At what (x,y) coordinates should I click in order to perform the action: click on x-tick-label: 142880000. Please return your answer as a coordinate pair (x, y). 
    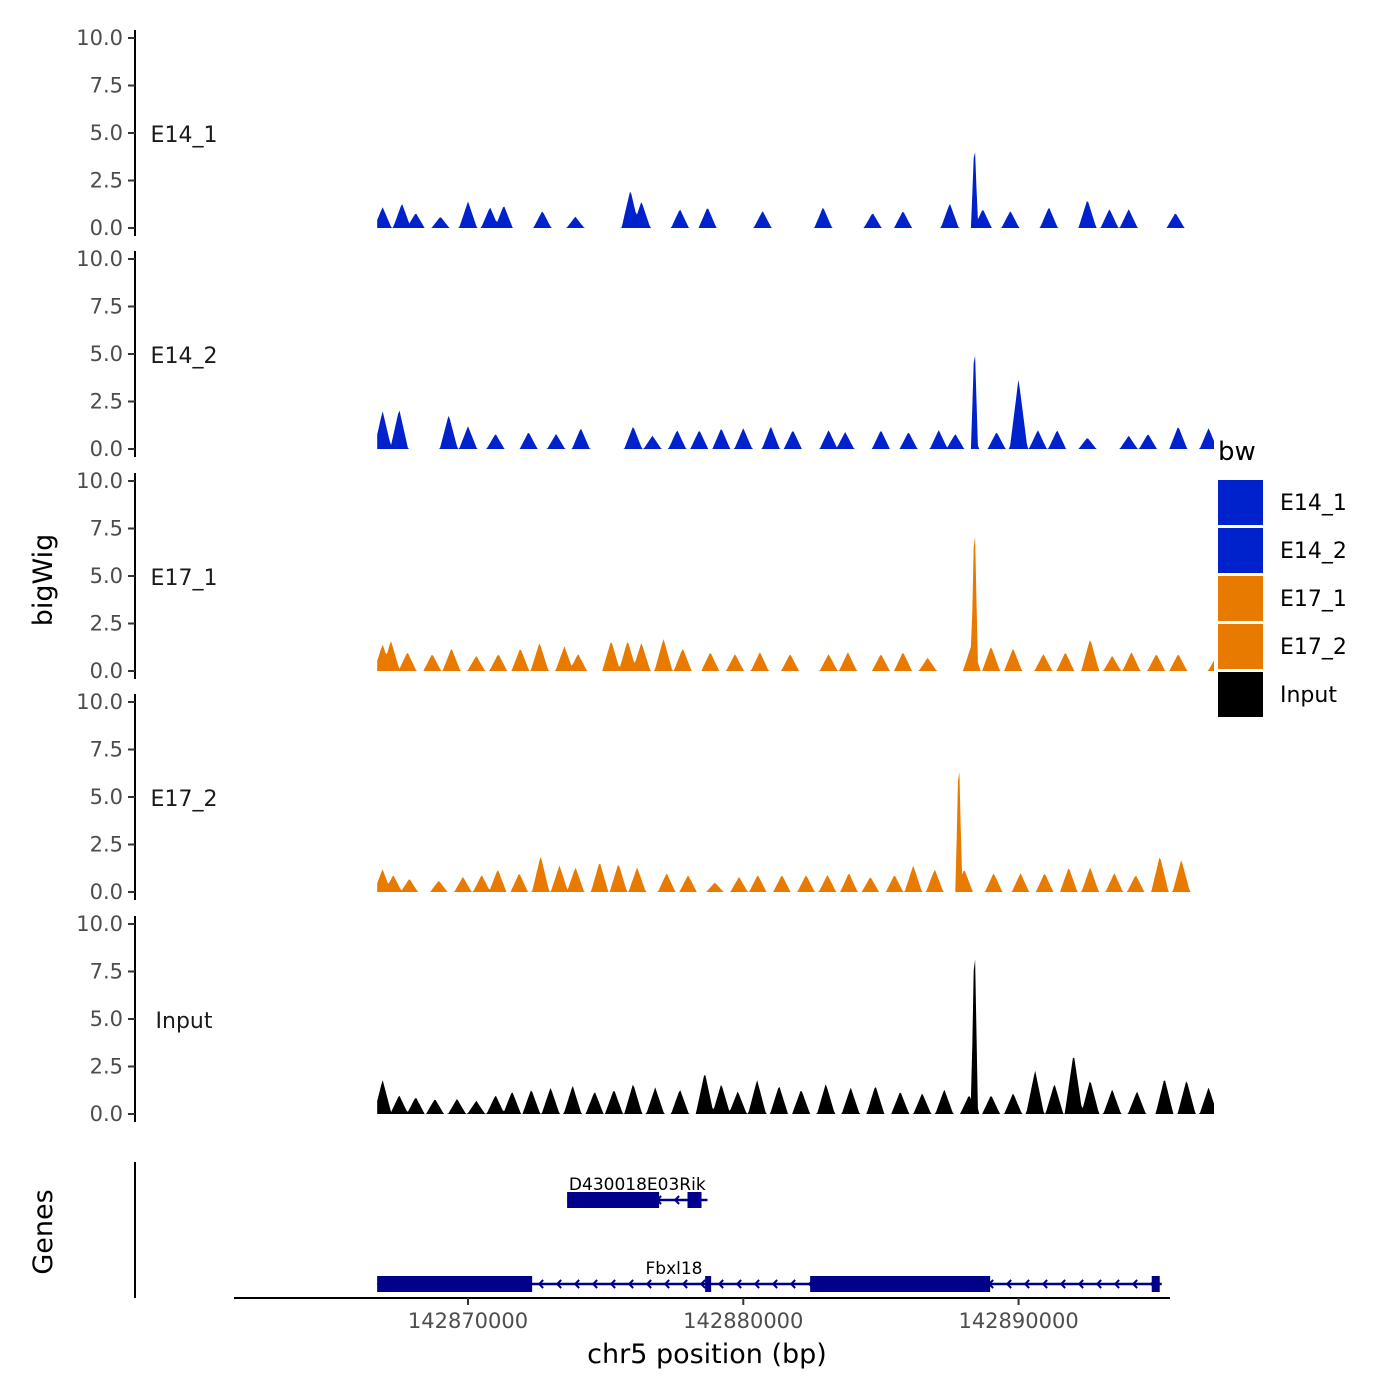
    Looking at the image, I should click on (743, 1321).